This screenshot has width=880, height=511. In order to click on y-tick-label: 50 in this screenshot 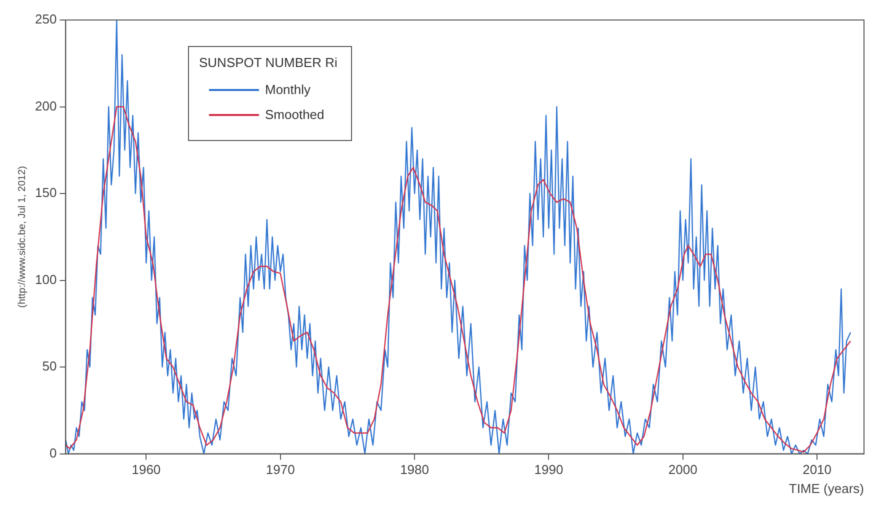, I will do `click(49, 366)`.